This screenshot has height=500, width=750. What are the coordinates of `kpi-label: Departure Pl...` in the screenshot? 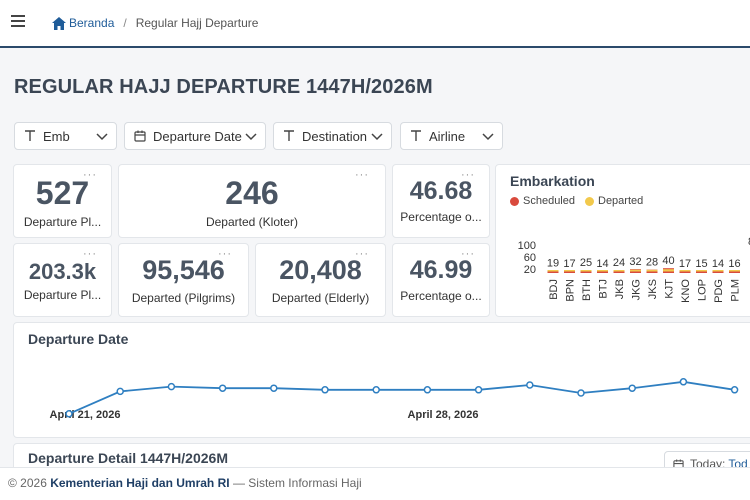 It's located at (62, 222).